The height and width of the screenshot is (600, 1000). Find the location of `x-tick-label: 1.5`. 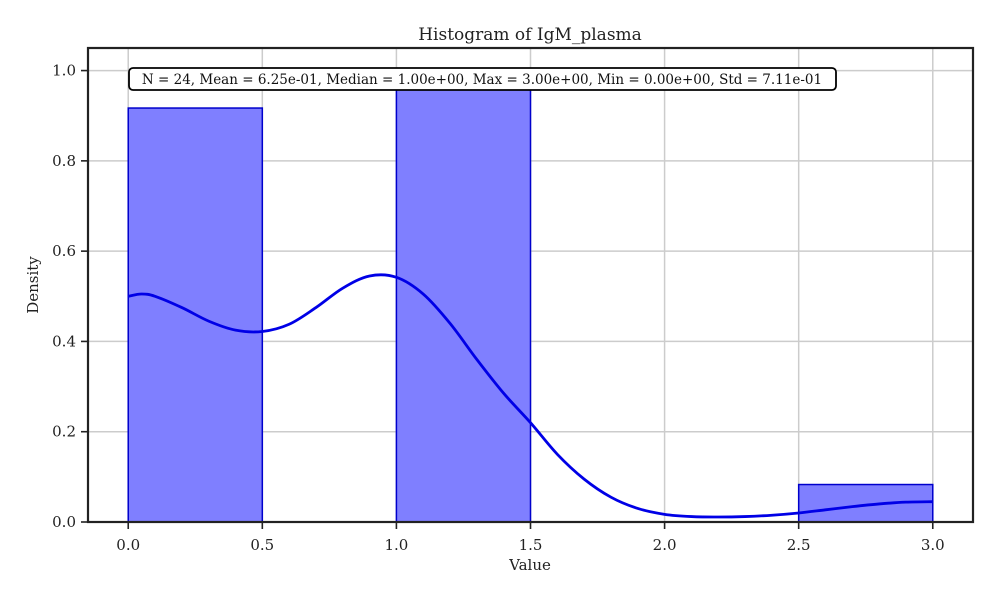

x-tick-label: 1.5 is located at coordinates (531, 545).